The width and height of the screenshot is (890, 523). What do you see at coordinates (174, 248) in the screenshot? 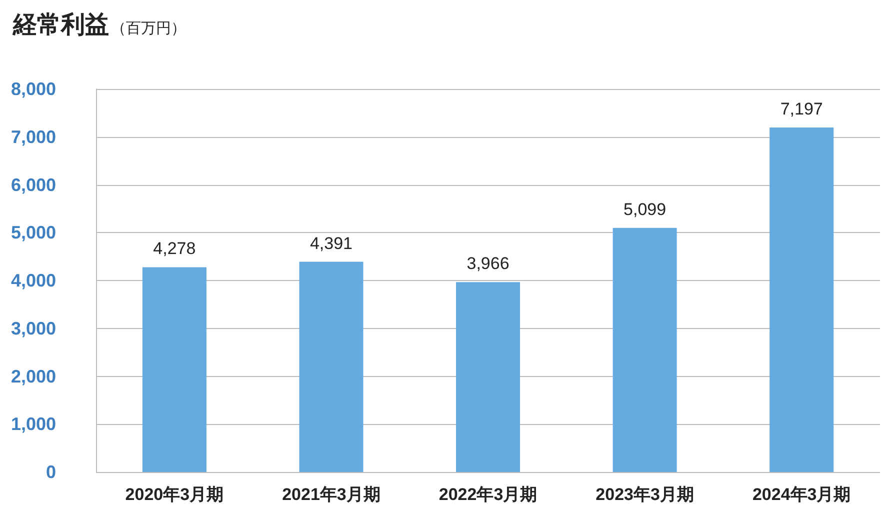
I see `data-label: 4,278` at bounding box center [174, 248].